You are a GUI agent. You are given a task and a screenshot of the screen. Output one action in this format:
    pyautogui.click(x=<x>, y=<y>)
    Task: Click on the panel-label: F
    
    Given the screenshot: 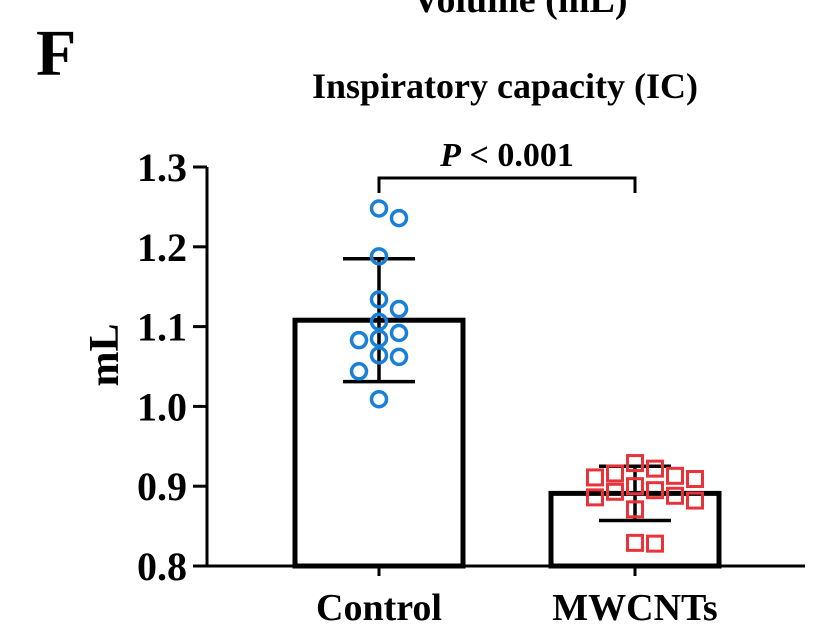 What is the action you would take?
    pyautogui.click(x=56, y=53)
    